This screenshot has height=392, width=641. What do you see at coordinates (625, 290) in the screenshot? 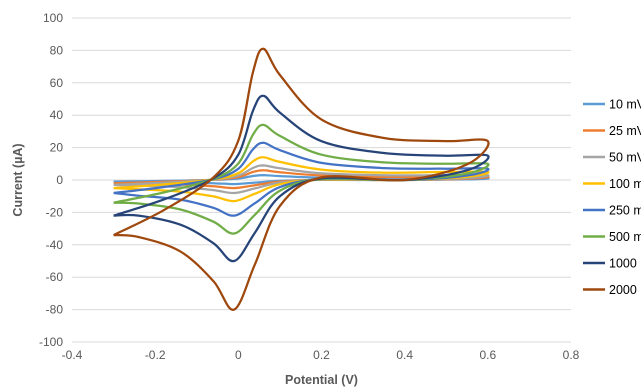
I see `legend-label: 2000 mV/s` at bounding box center [625, 290].